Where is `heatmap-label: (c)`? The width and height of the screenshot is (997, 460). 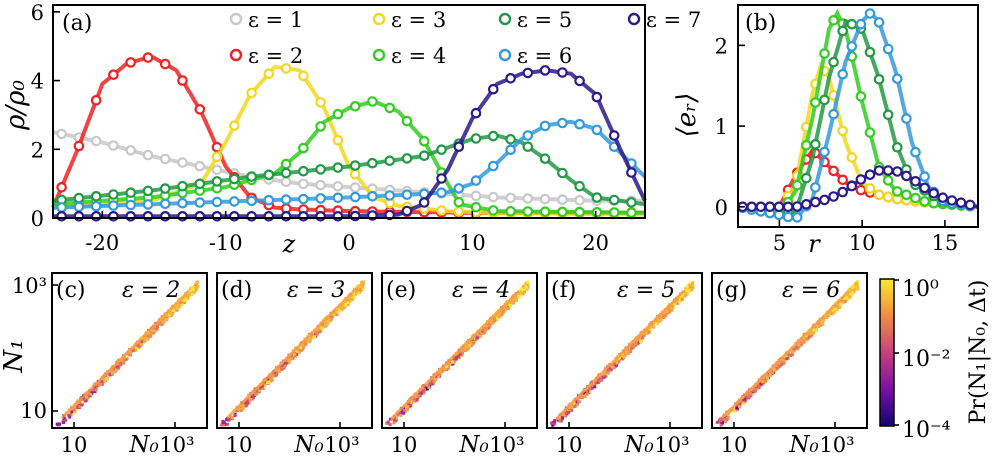 heatmap-label: (c) is located at coordinates (71, 290).